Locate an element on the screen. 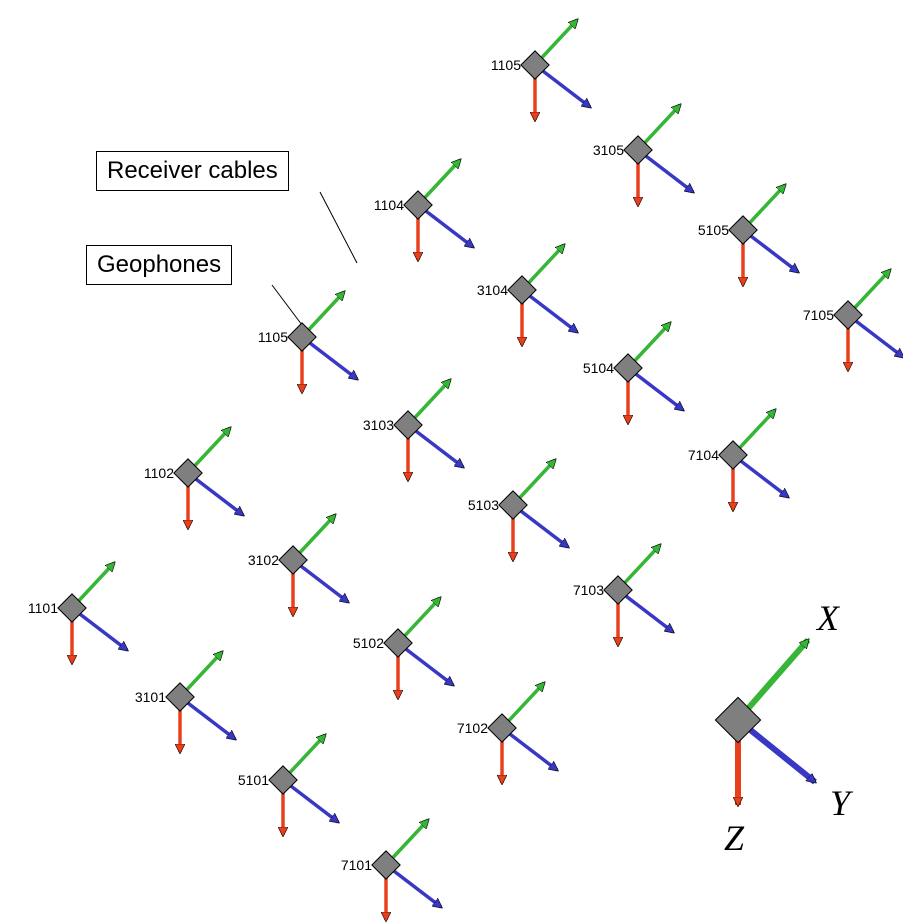  axis-label-x: X is located at coordinates (828, 618).